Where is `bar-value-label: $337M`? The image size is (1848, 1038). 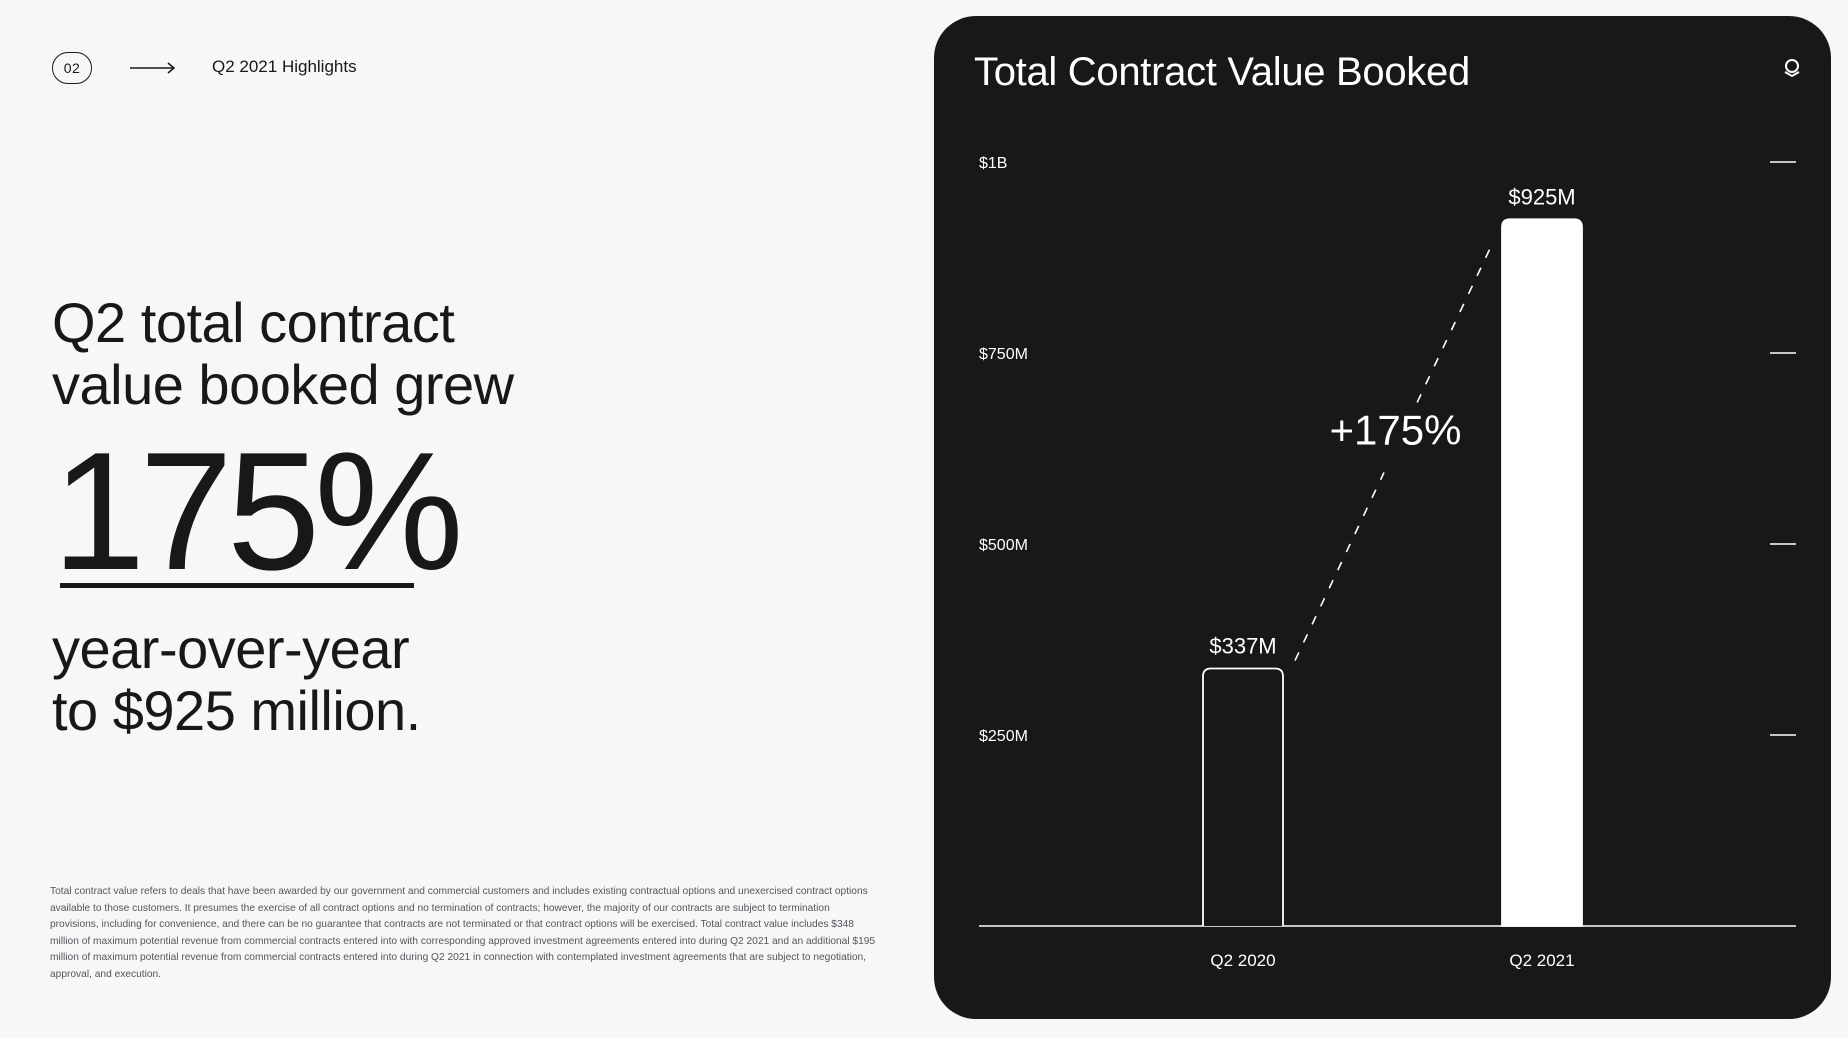 bar-value-label: $337M is located at coordinates (1242, 646).